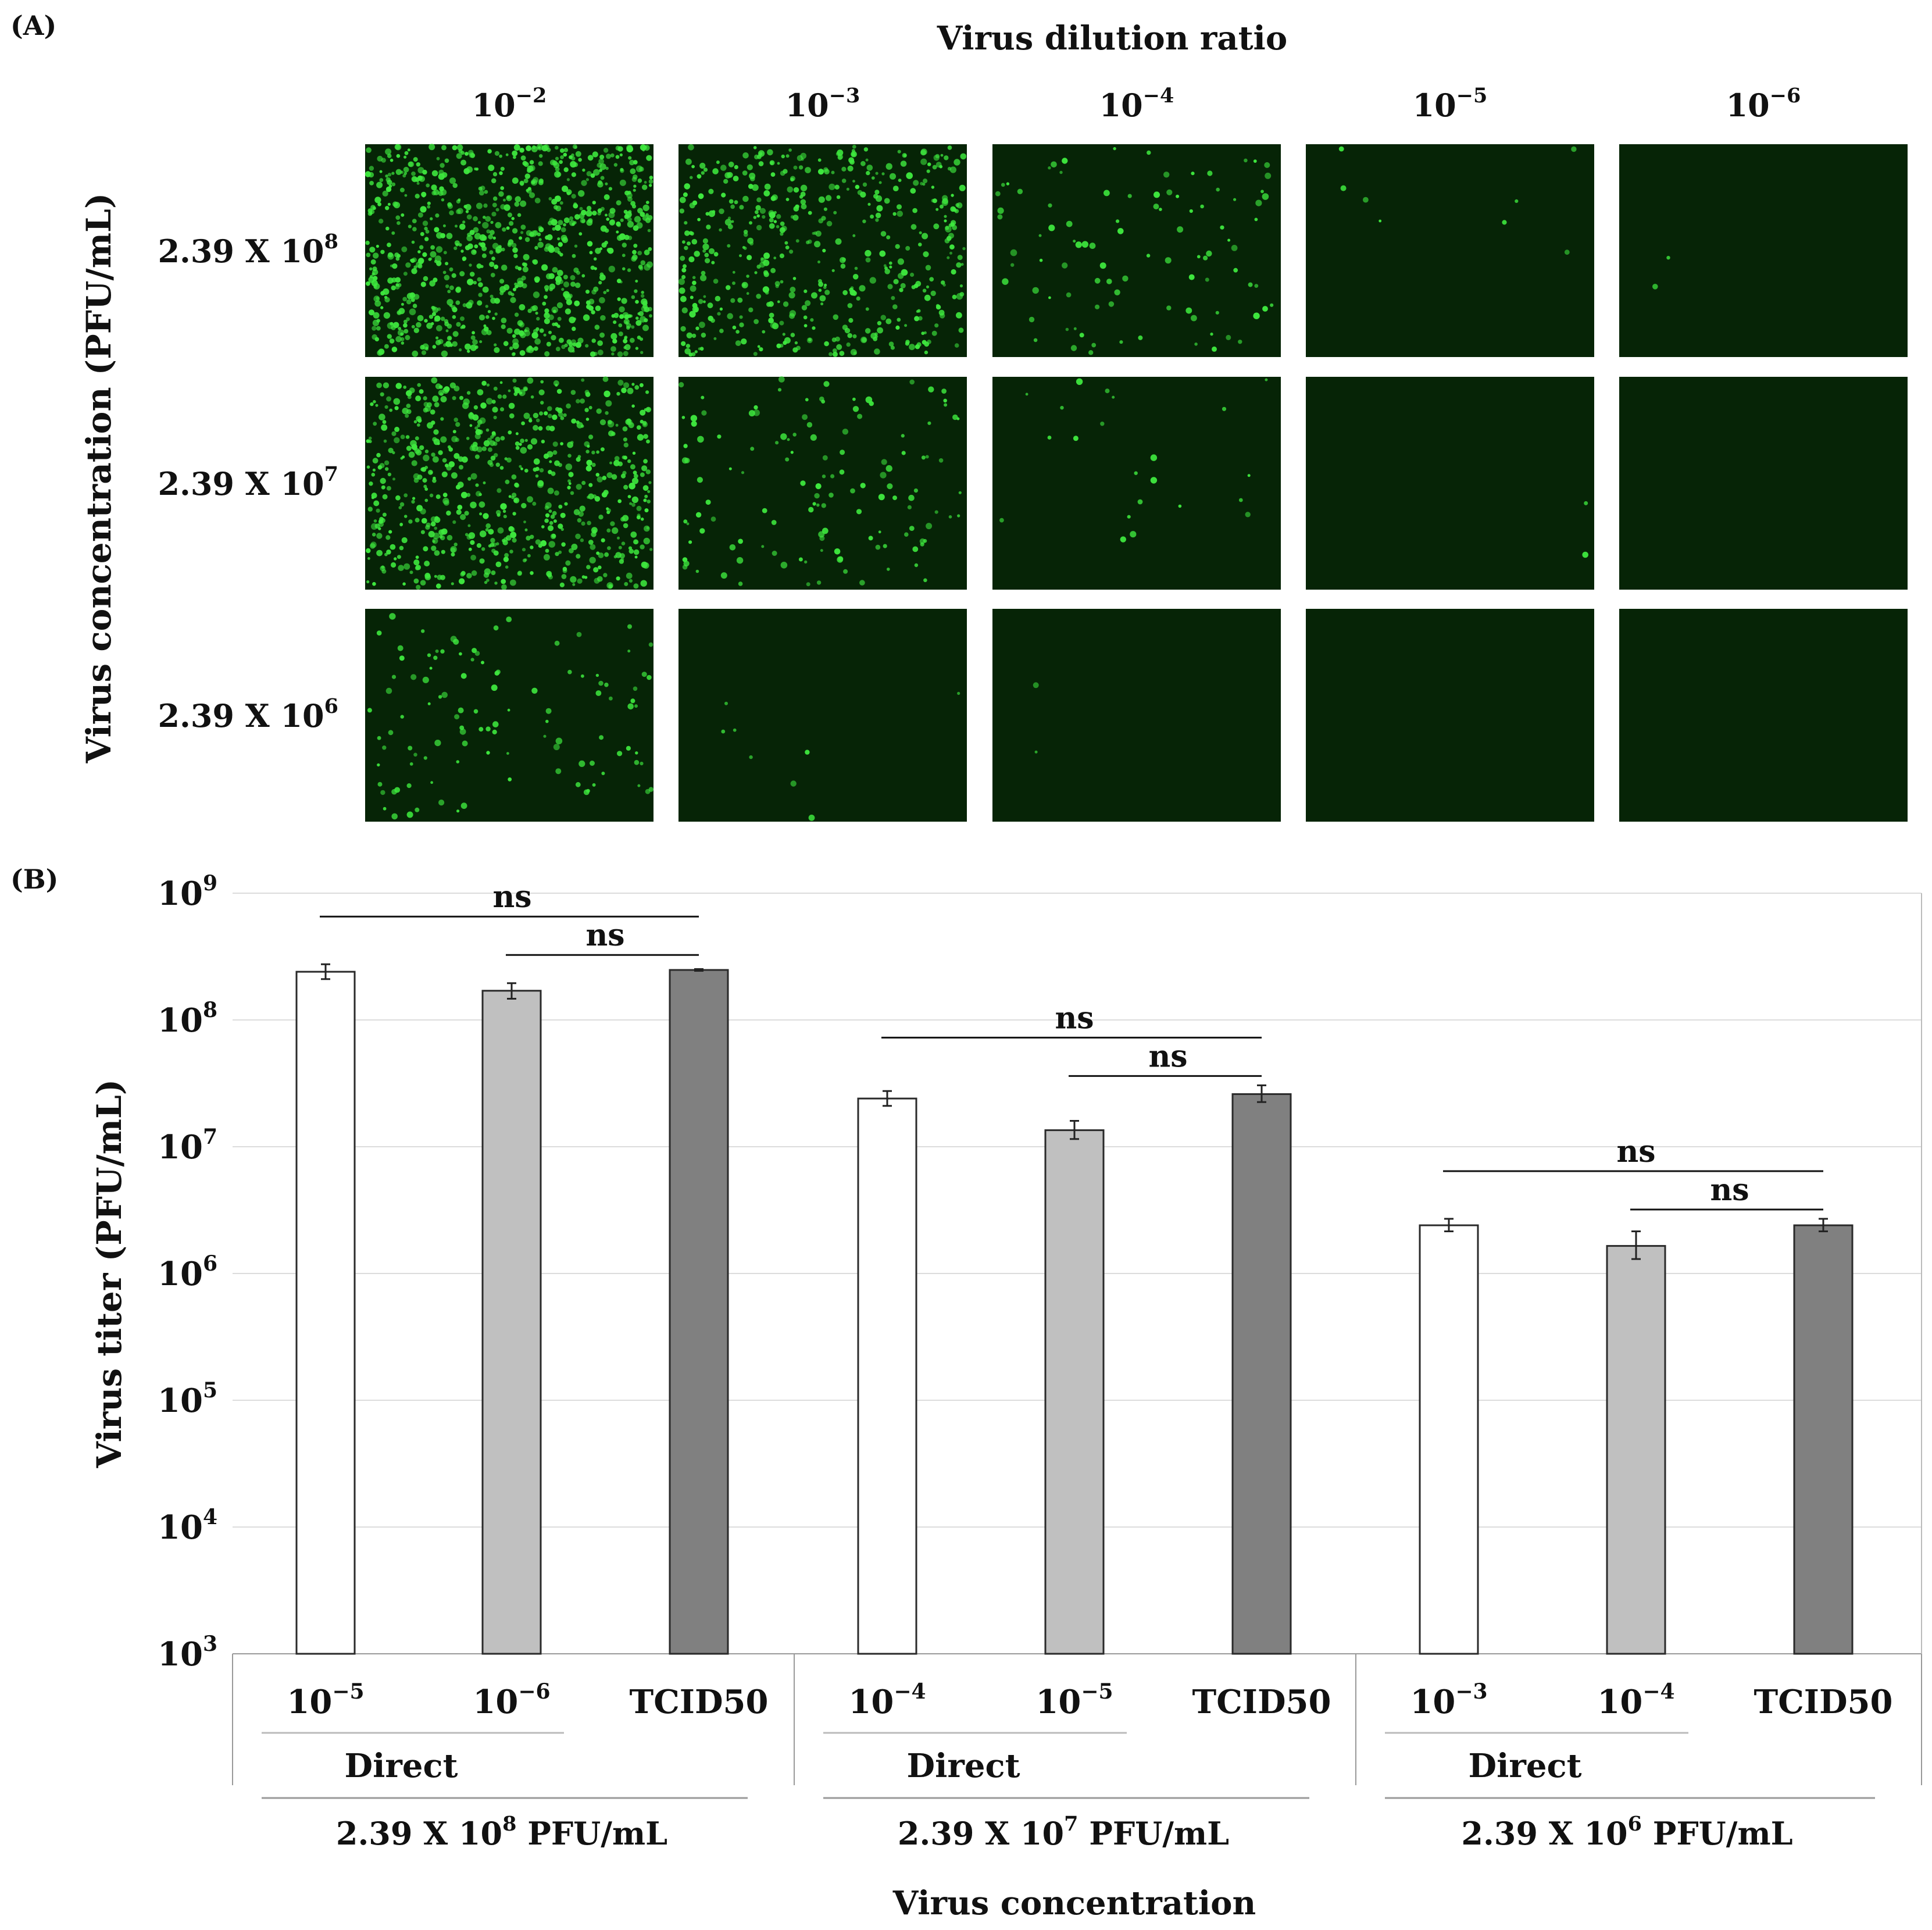 The height and width of the screenshot is (1930, 1932). Describe the element at coordinates (509, 483) in the screenshot. I see `fluorescence-well` at that location.